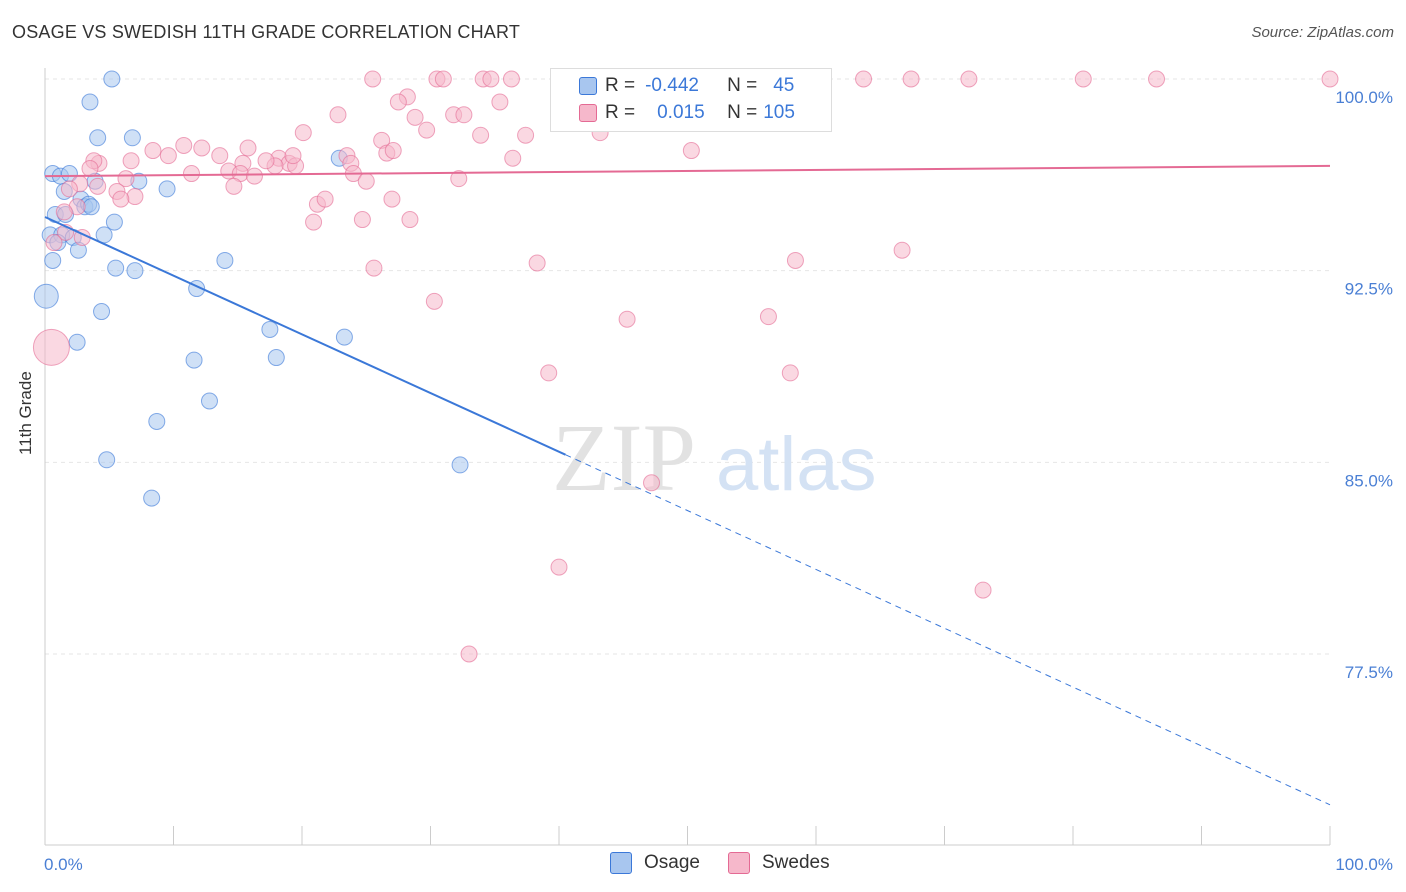 Image resolution: width=1406 pixels, height=892 pixels. I want to click on y-tick-label: 92.5%, so click(1369, 289).